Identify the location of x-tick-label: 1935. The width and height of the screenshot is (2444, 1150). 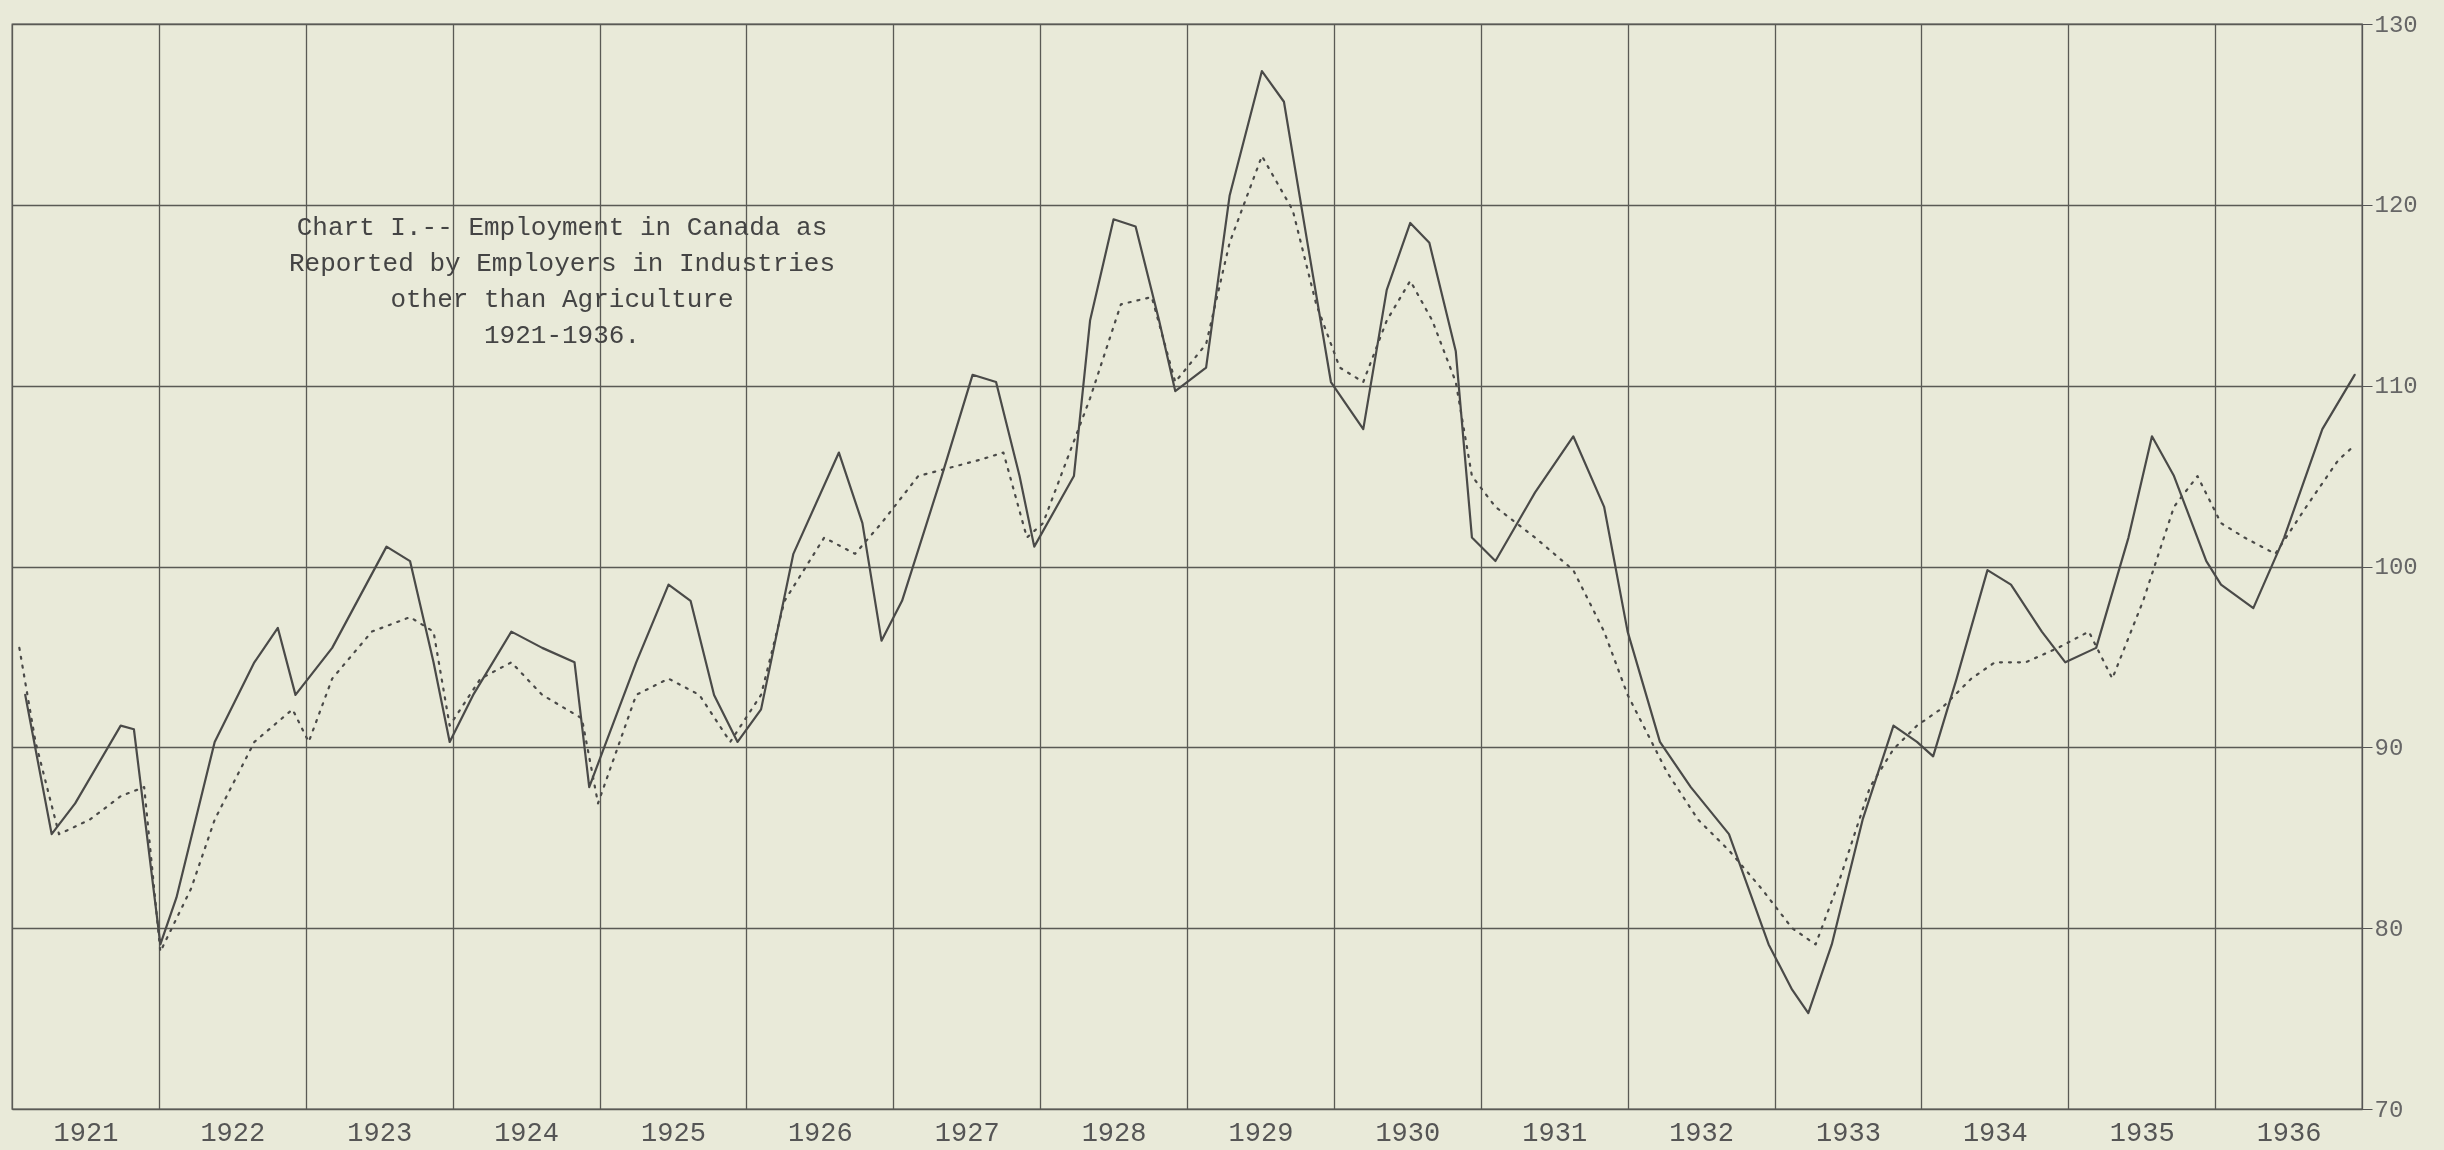
(2142, 1133).